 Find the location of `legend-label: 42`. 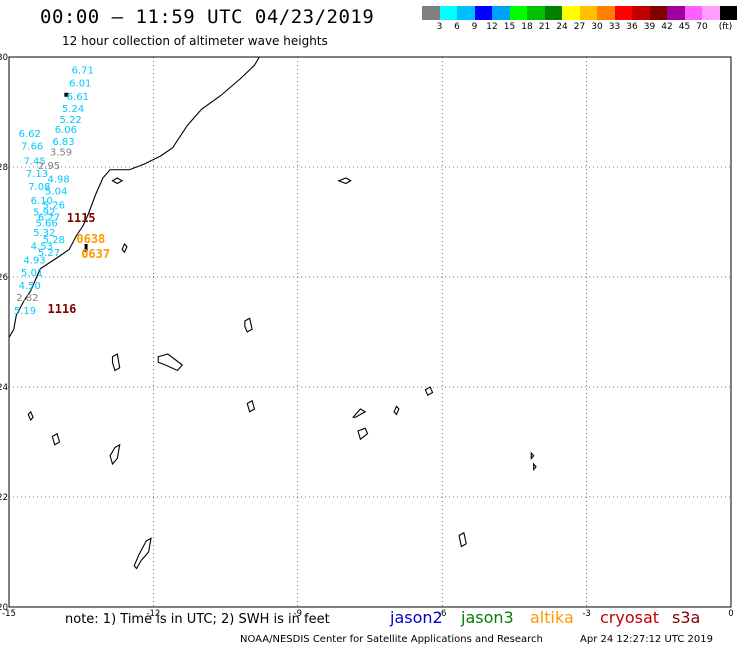

legend-label: 42 is located at coordinates (667, 27).